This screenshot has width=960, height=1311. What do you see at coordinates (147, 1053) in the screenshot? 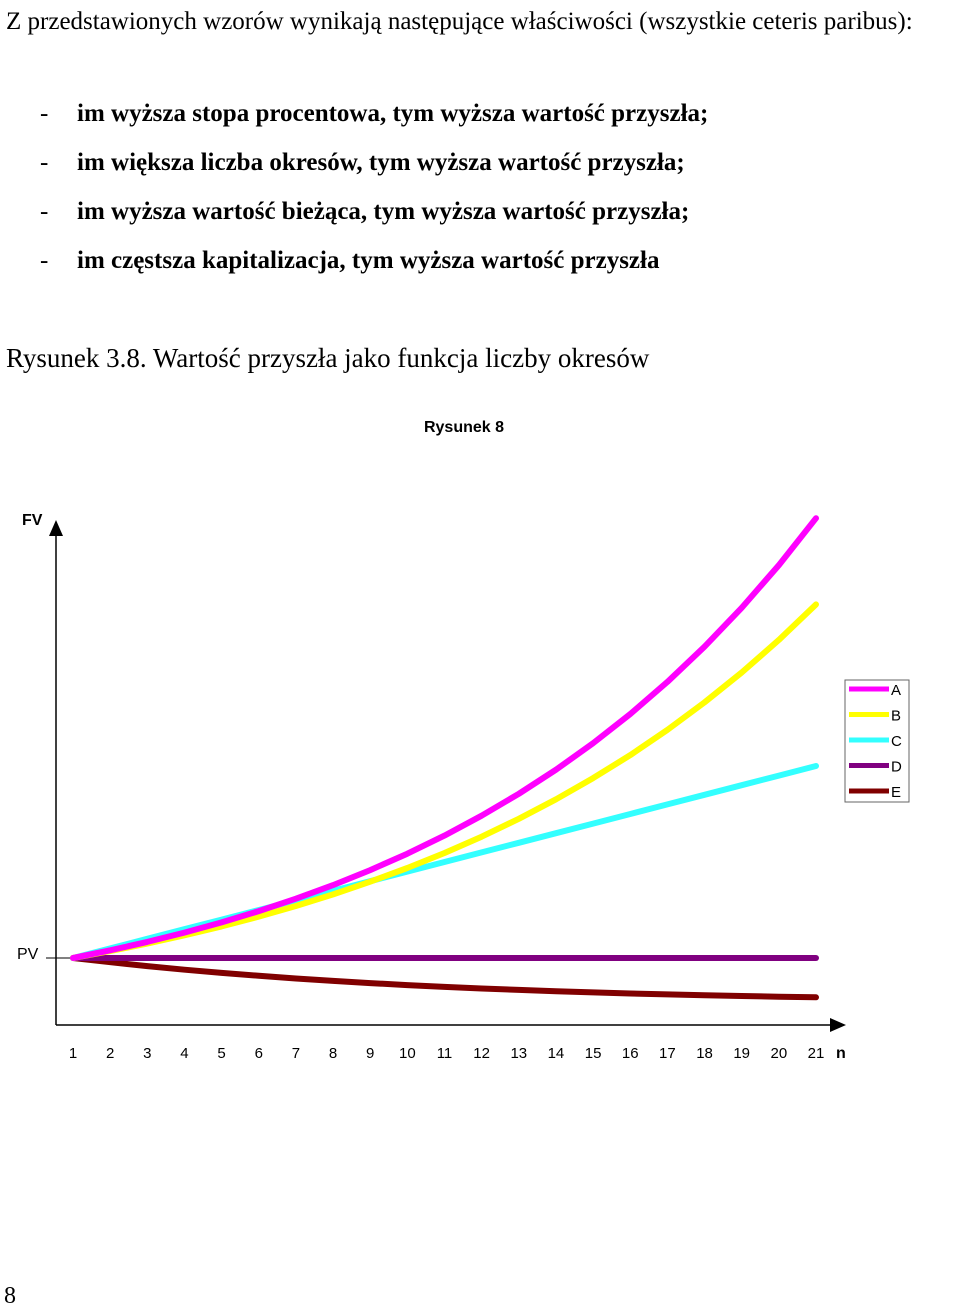
I see `x-tick-label: 3` at bounding box center [147, 1053].